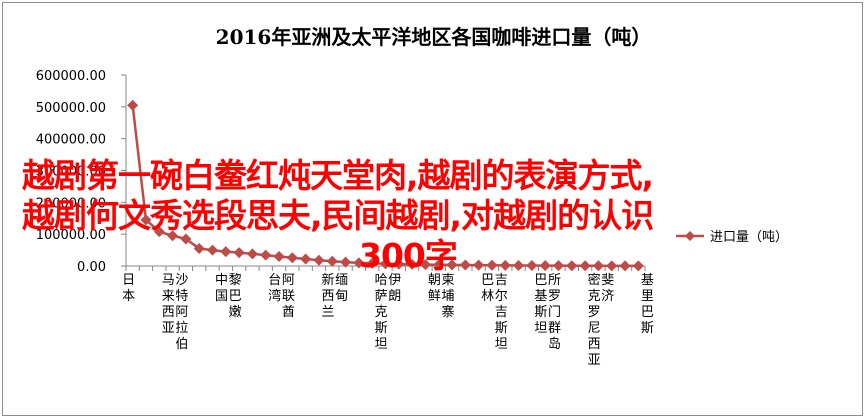  I want to click on x-category-label: 新西兰, so click(327, 296).